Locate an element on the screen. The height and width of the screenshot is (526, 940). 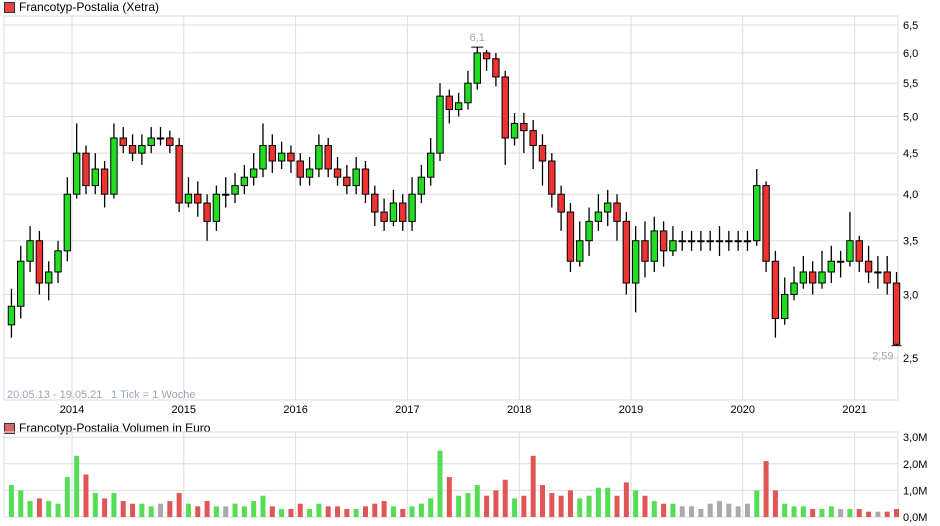
price-legend-swatch is located at coordinates (9, 7).